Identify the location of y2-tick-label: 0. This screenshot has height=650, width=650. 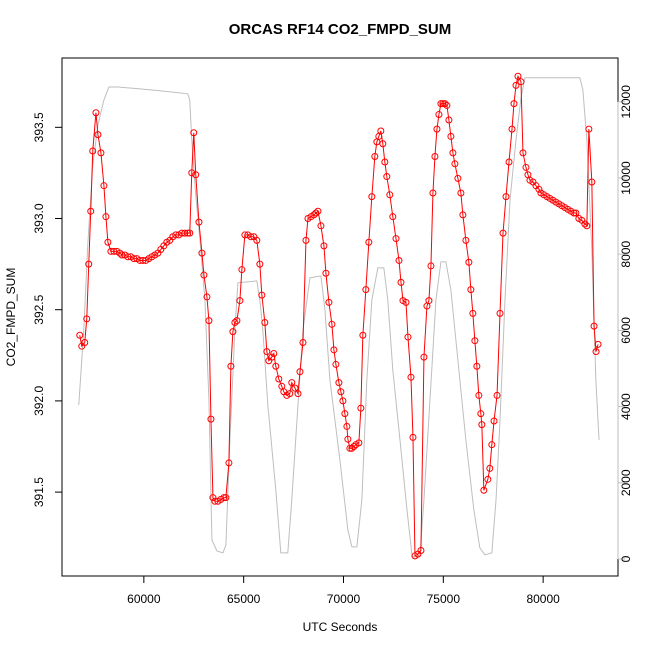
(626, 558).